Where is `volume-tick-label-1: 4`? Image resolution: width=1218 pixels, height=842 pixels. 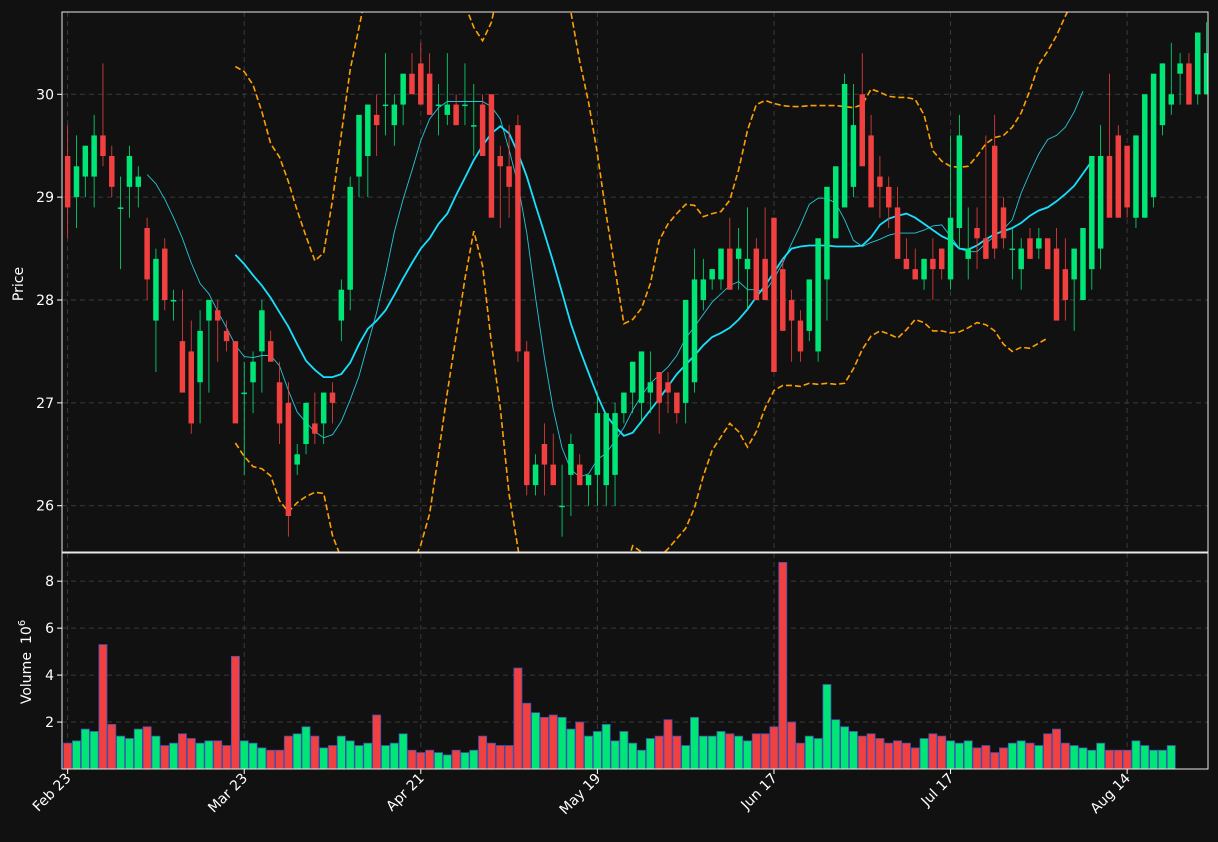 volume-tick-label-1: 4 is located at coordinates (49, 676).